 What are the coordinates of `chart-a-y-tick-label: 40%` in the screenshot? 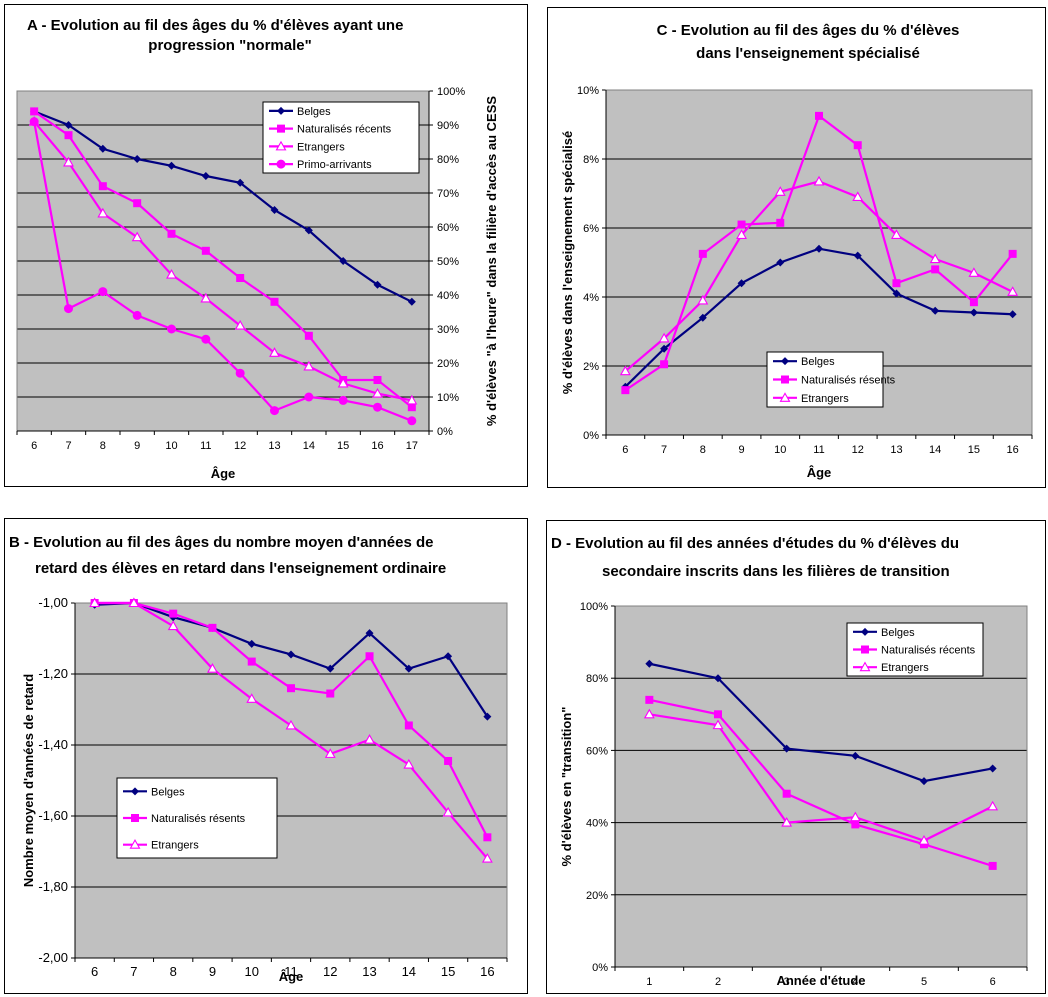 It's located at (448, 296).